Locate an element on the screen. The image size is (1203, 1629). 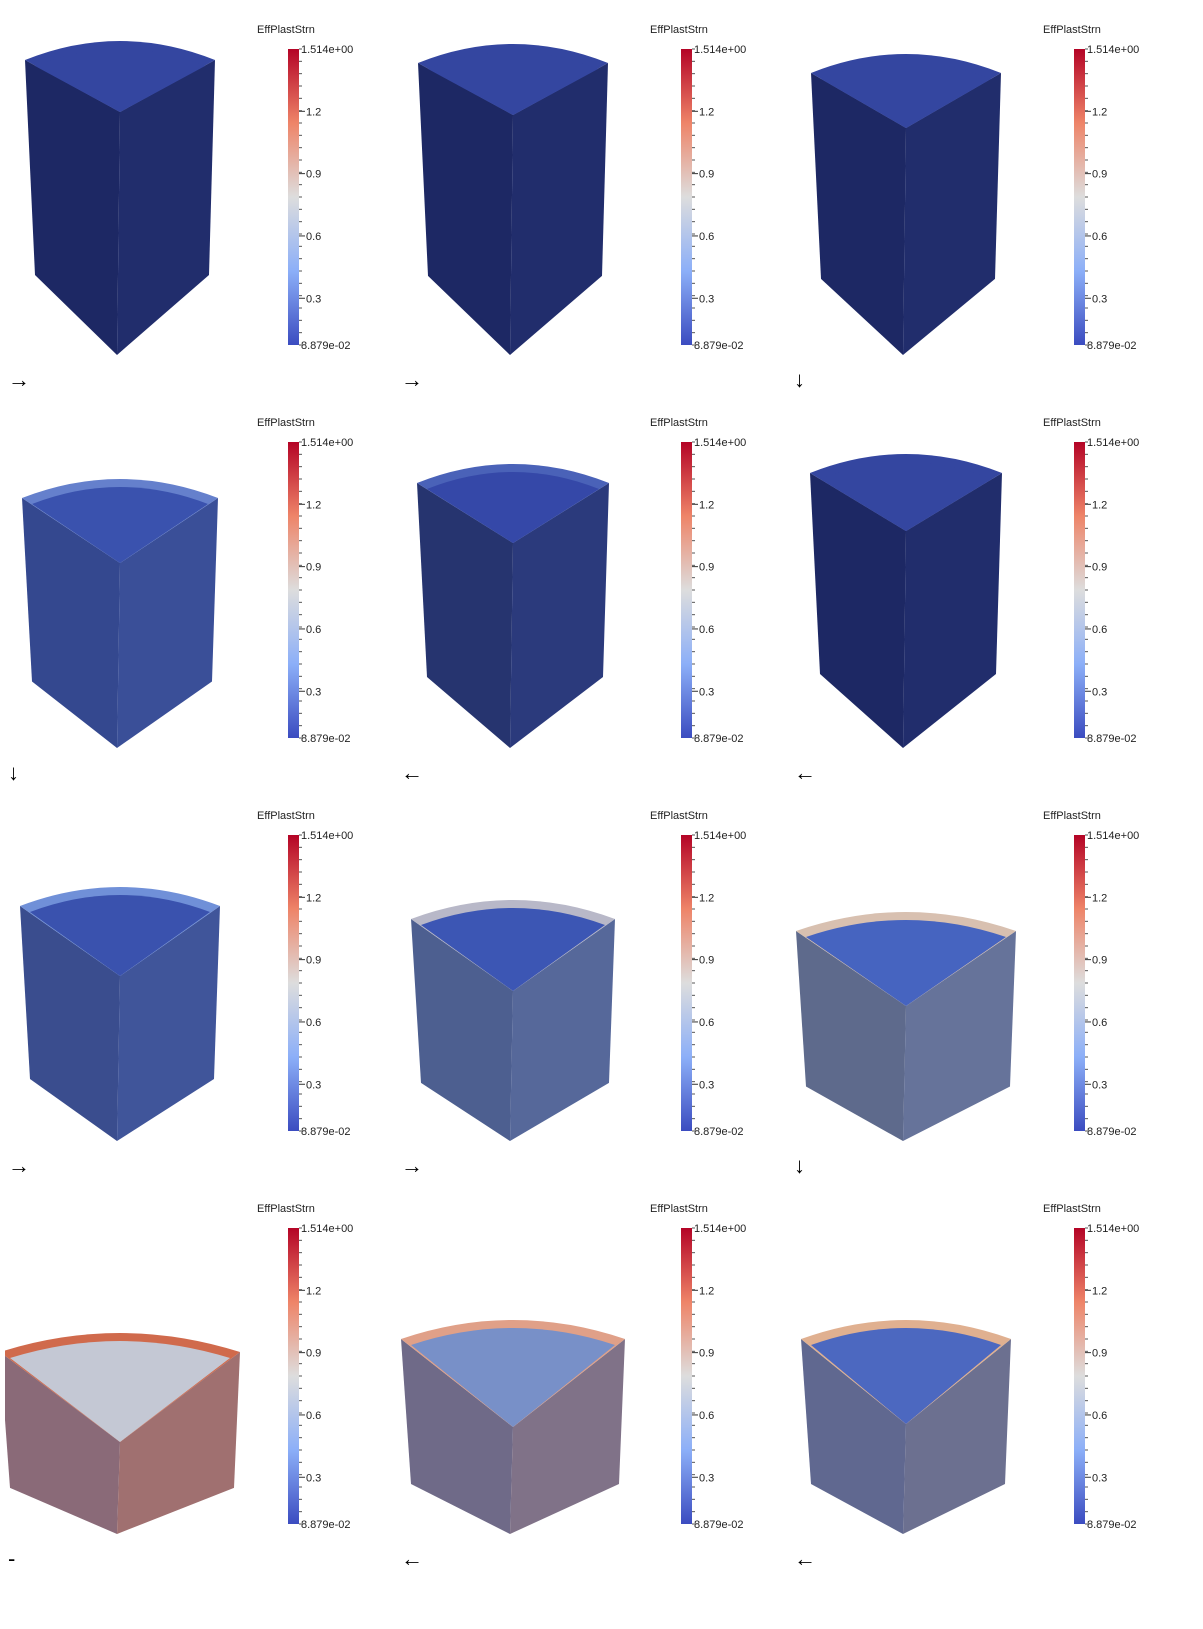
flow-arrow: ← is located at coordinates (412, 1558).